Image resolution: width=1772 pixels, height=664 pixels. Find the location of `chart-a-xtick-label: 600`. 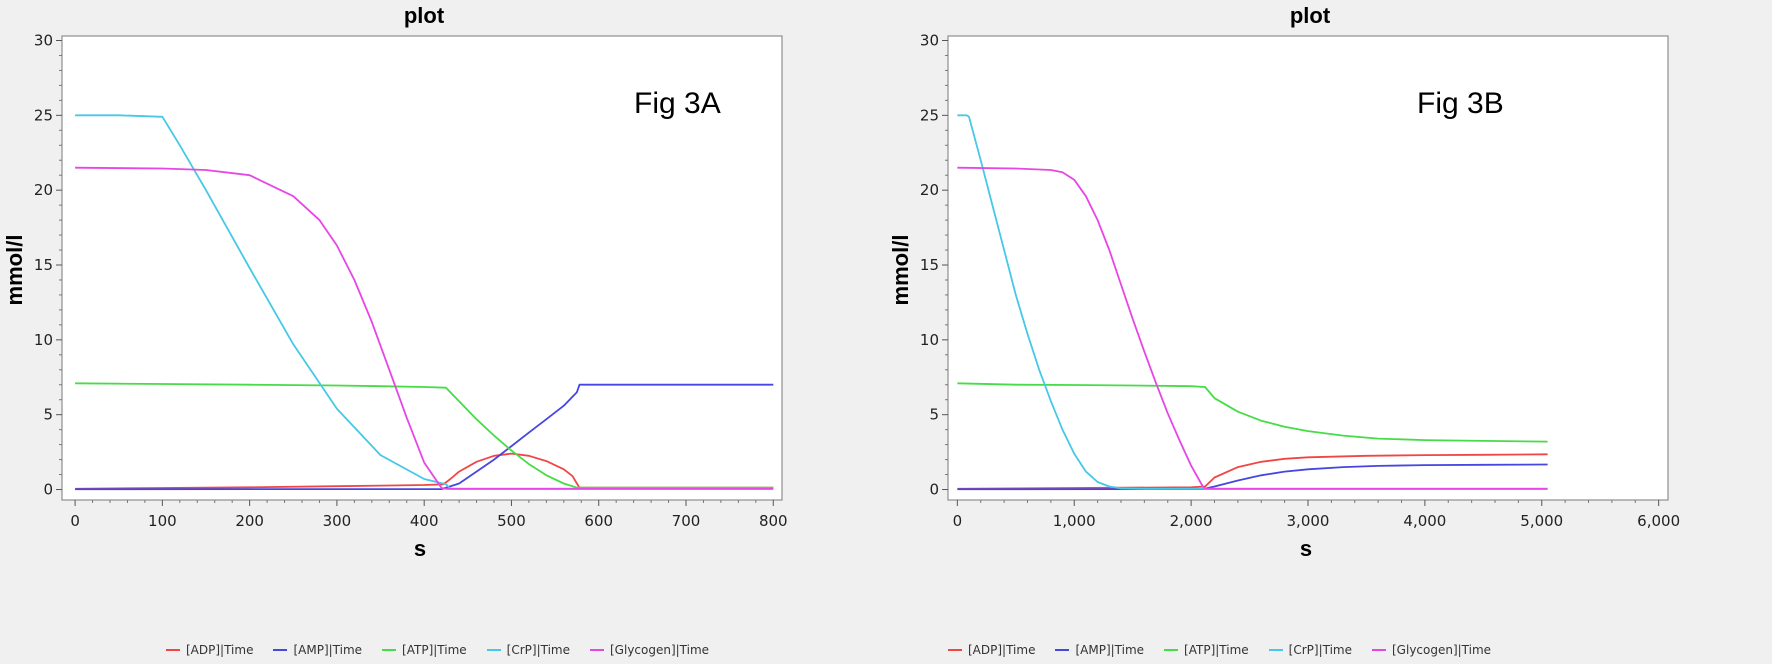

chart-a-xtick-label: 600 is located at coordinates (598, 521).